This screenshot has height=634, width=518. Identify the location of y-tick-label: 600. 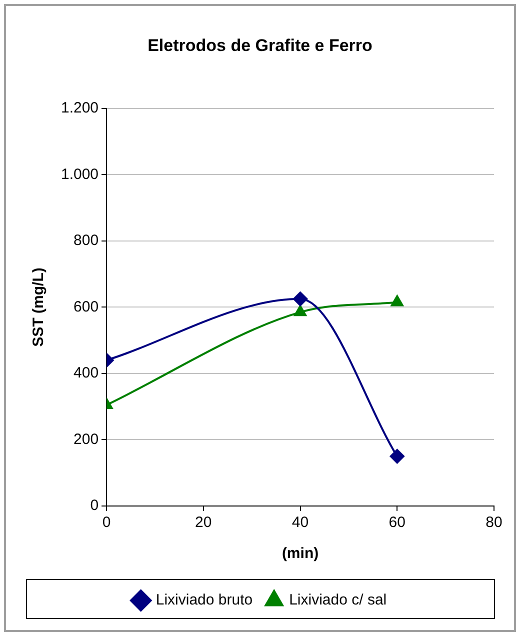
(86, 307).